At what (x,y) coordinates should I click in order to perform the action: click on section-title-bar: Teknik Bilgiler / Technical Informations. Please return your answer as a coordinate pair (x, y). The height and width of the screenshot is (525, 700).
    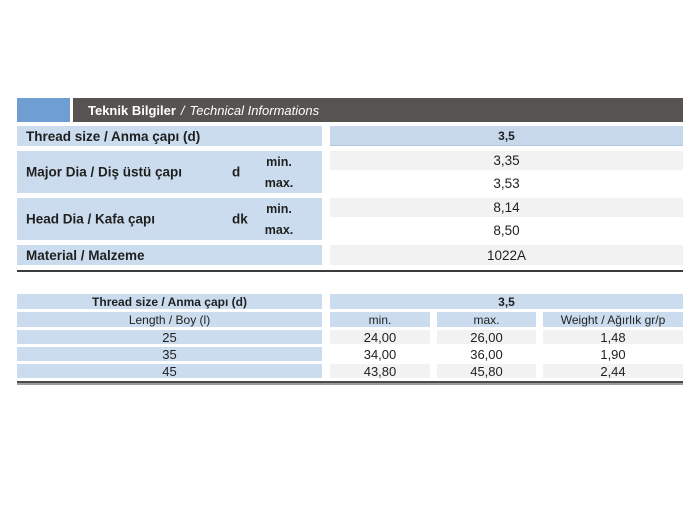
    Looking at the image, I should click on (378, 110).